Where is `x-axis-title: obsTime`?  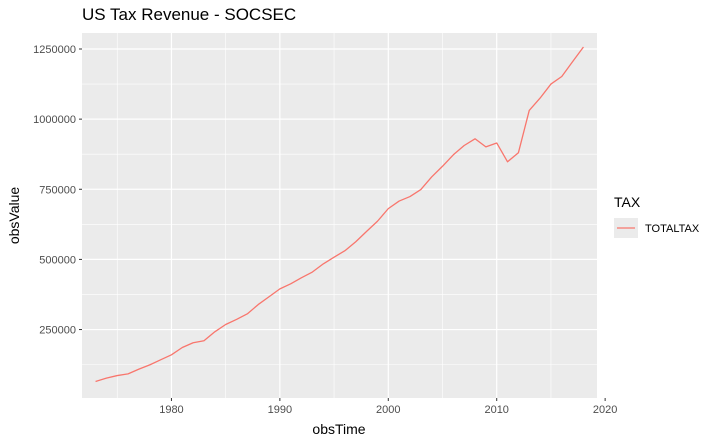 x-axis-title: obsTime is located at coordinates (338, 429).